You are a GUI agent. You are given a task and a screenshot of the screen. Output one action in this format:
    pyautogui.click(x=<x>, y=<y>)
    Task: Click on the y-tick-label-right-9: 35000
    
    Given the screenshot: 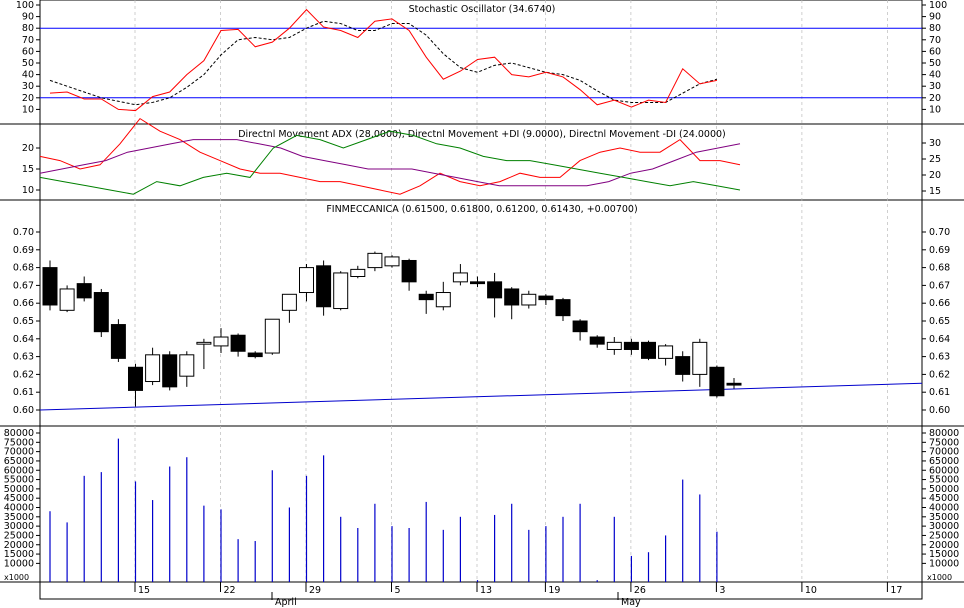 What is the action you would take?
    pyautogui.click(x=944, y=517)
    